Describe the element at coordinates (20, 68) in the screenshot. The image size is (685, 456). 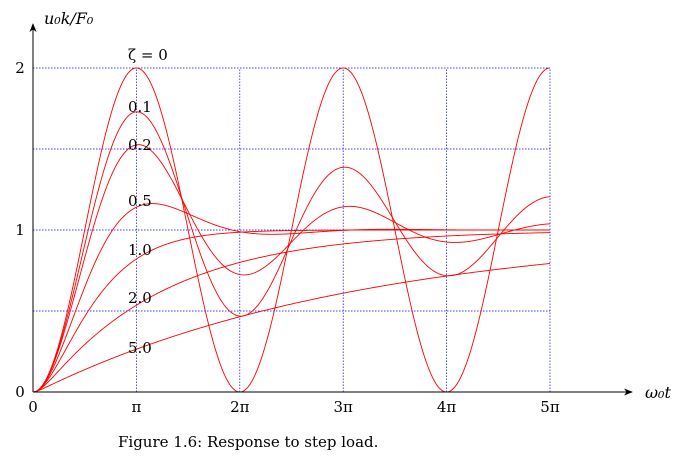
I see `y-tick-label: 2` at that location.